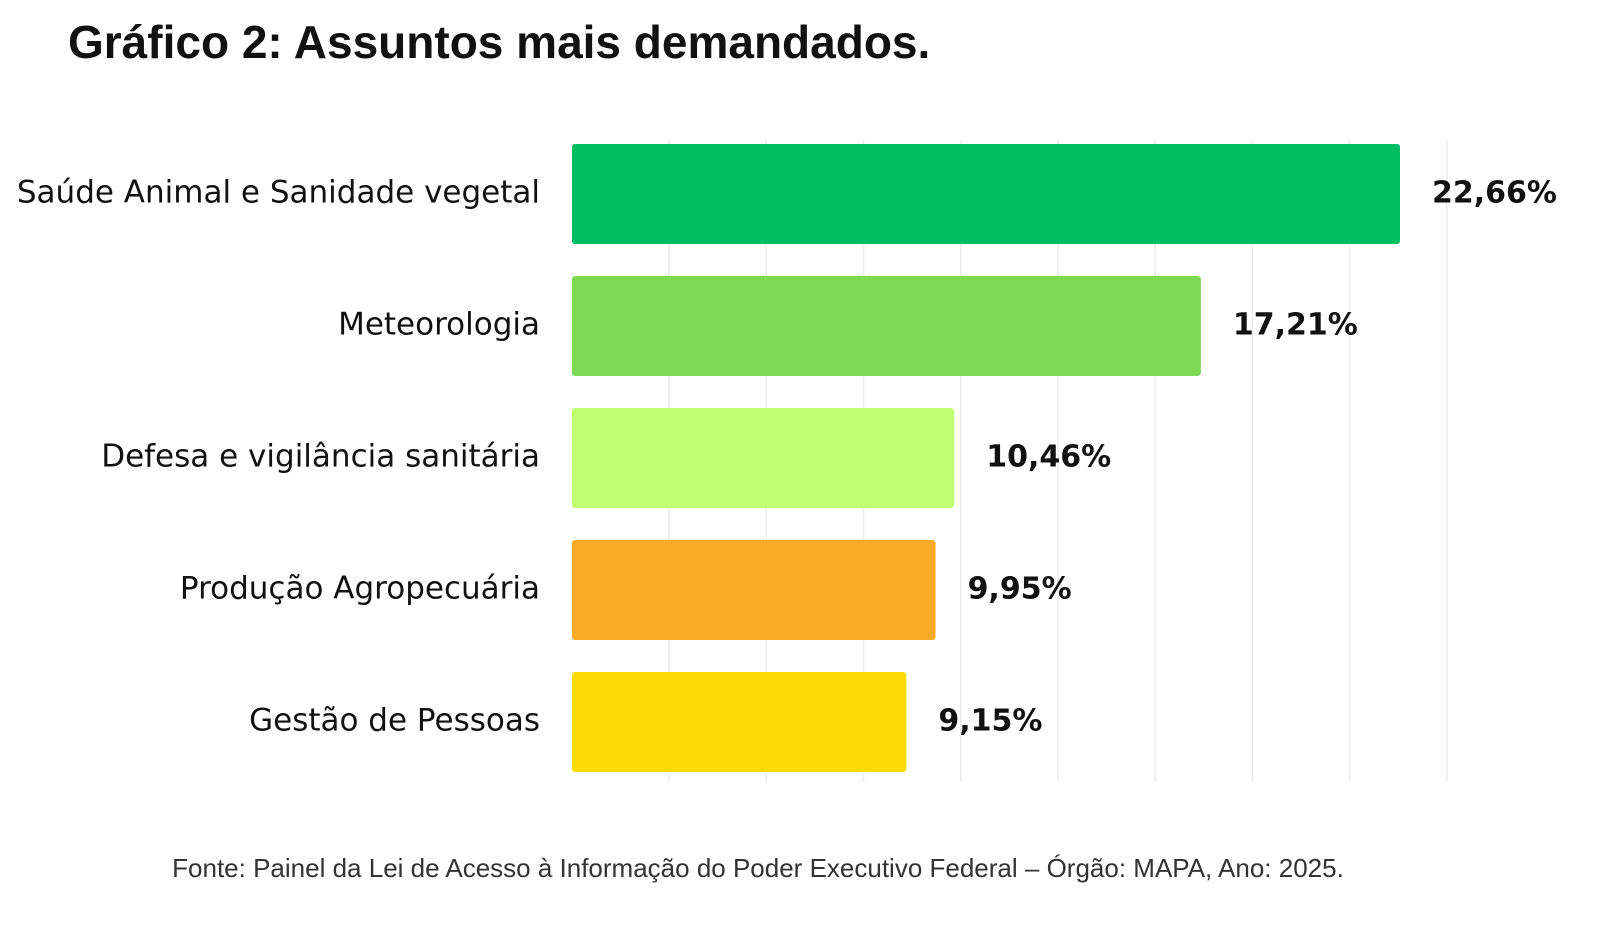  I want to click on value-label: 10,46%, so click(1048, 457).